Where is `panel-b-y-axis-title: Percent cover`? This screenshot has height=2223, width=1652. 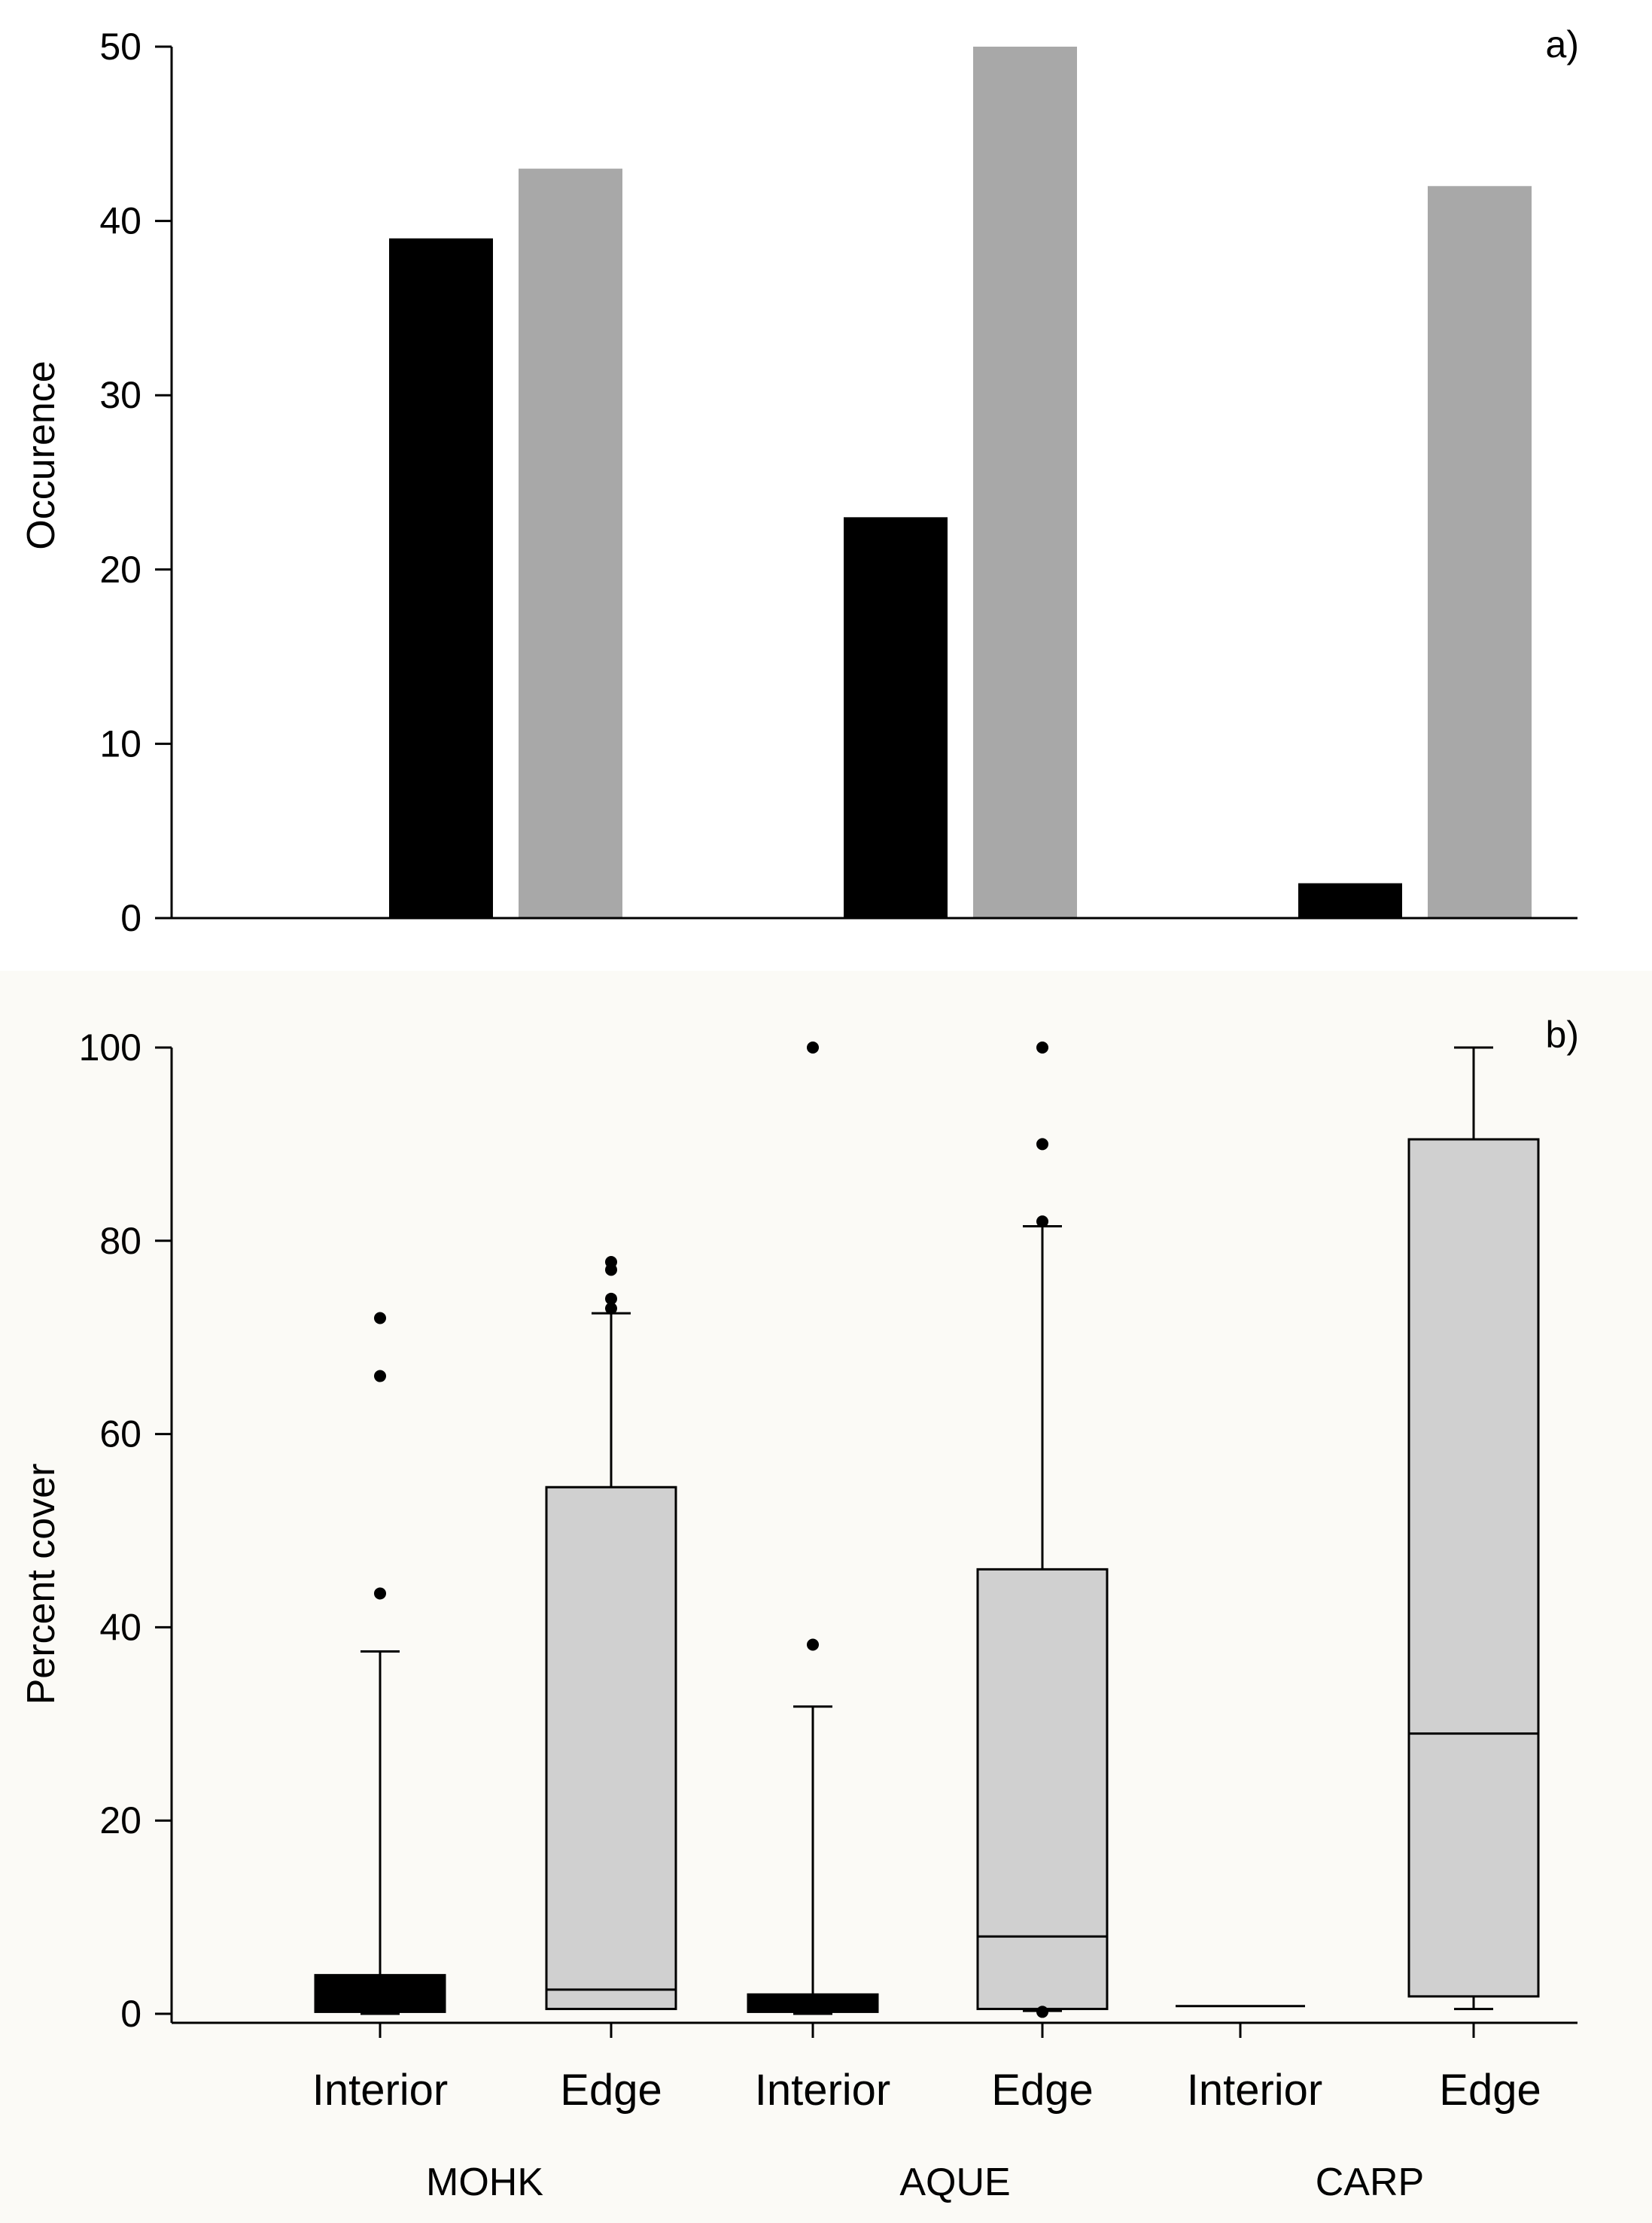 panel-b-y-axis-title: Percent cover is located at coordinates (41, 1585).